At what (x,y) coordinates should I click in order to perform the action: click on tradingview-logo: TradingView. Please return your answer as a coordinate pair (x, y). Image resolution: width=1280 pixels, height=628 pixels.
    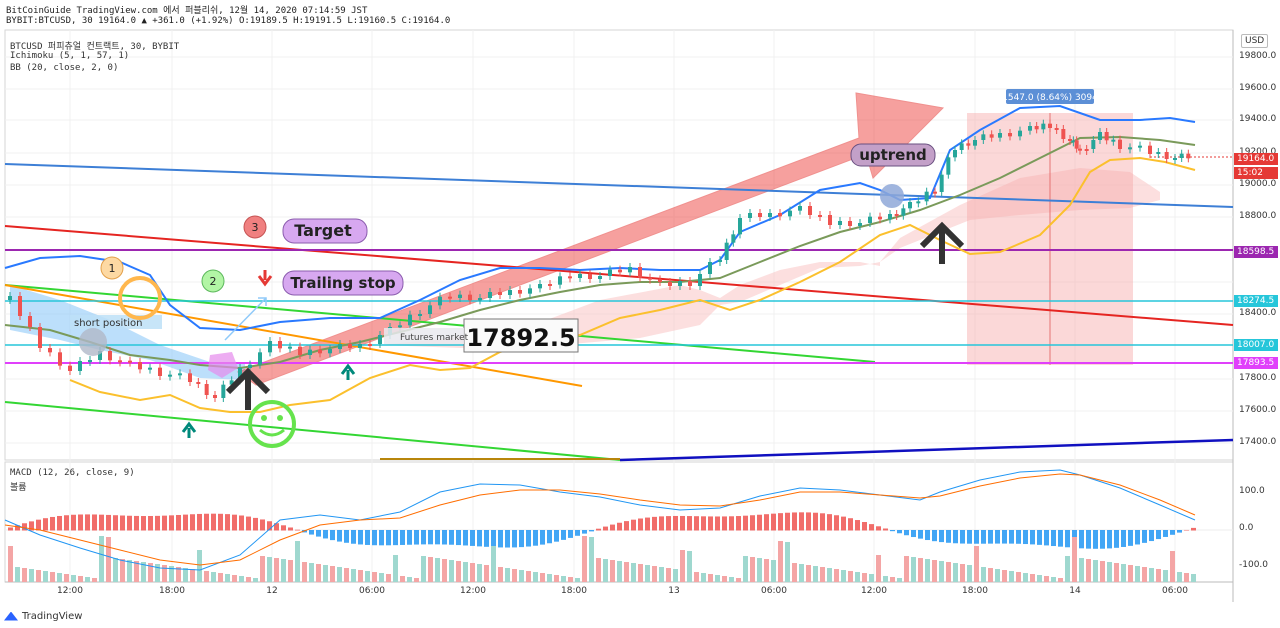
    Looking at the image, I should click on (43, 616).